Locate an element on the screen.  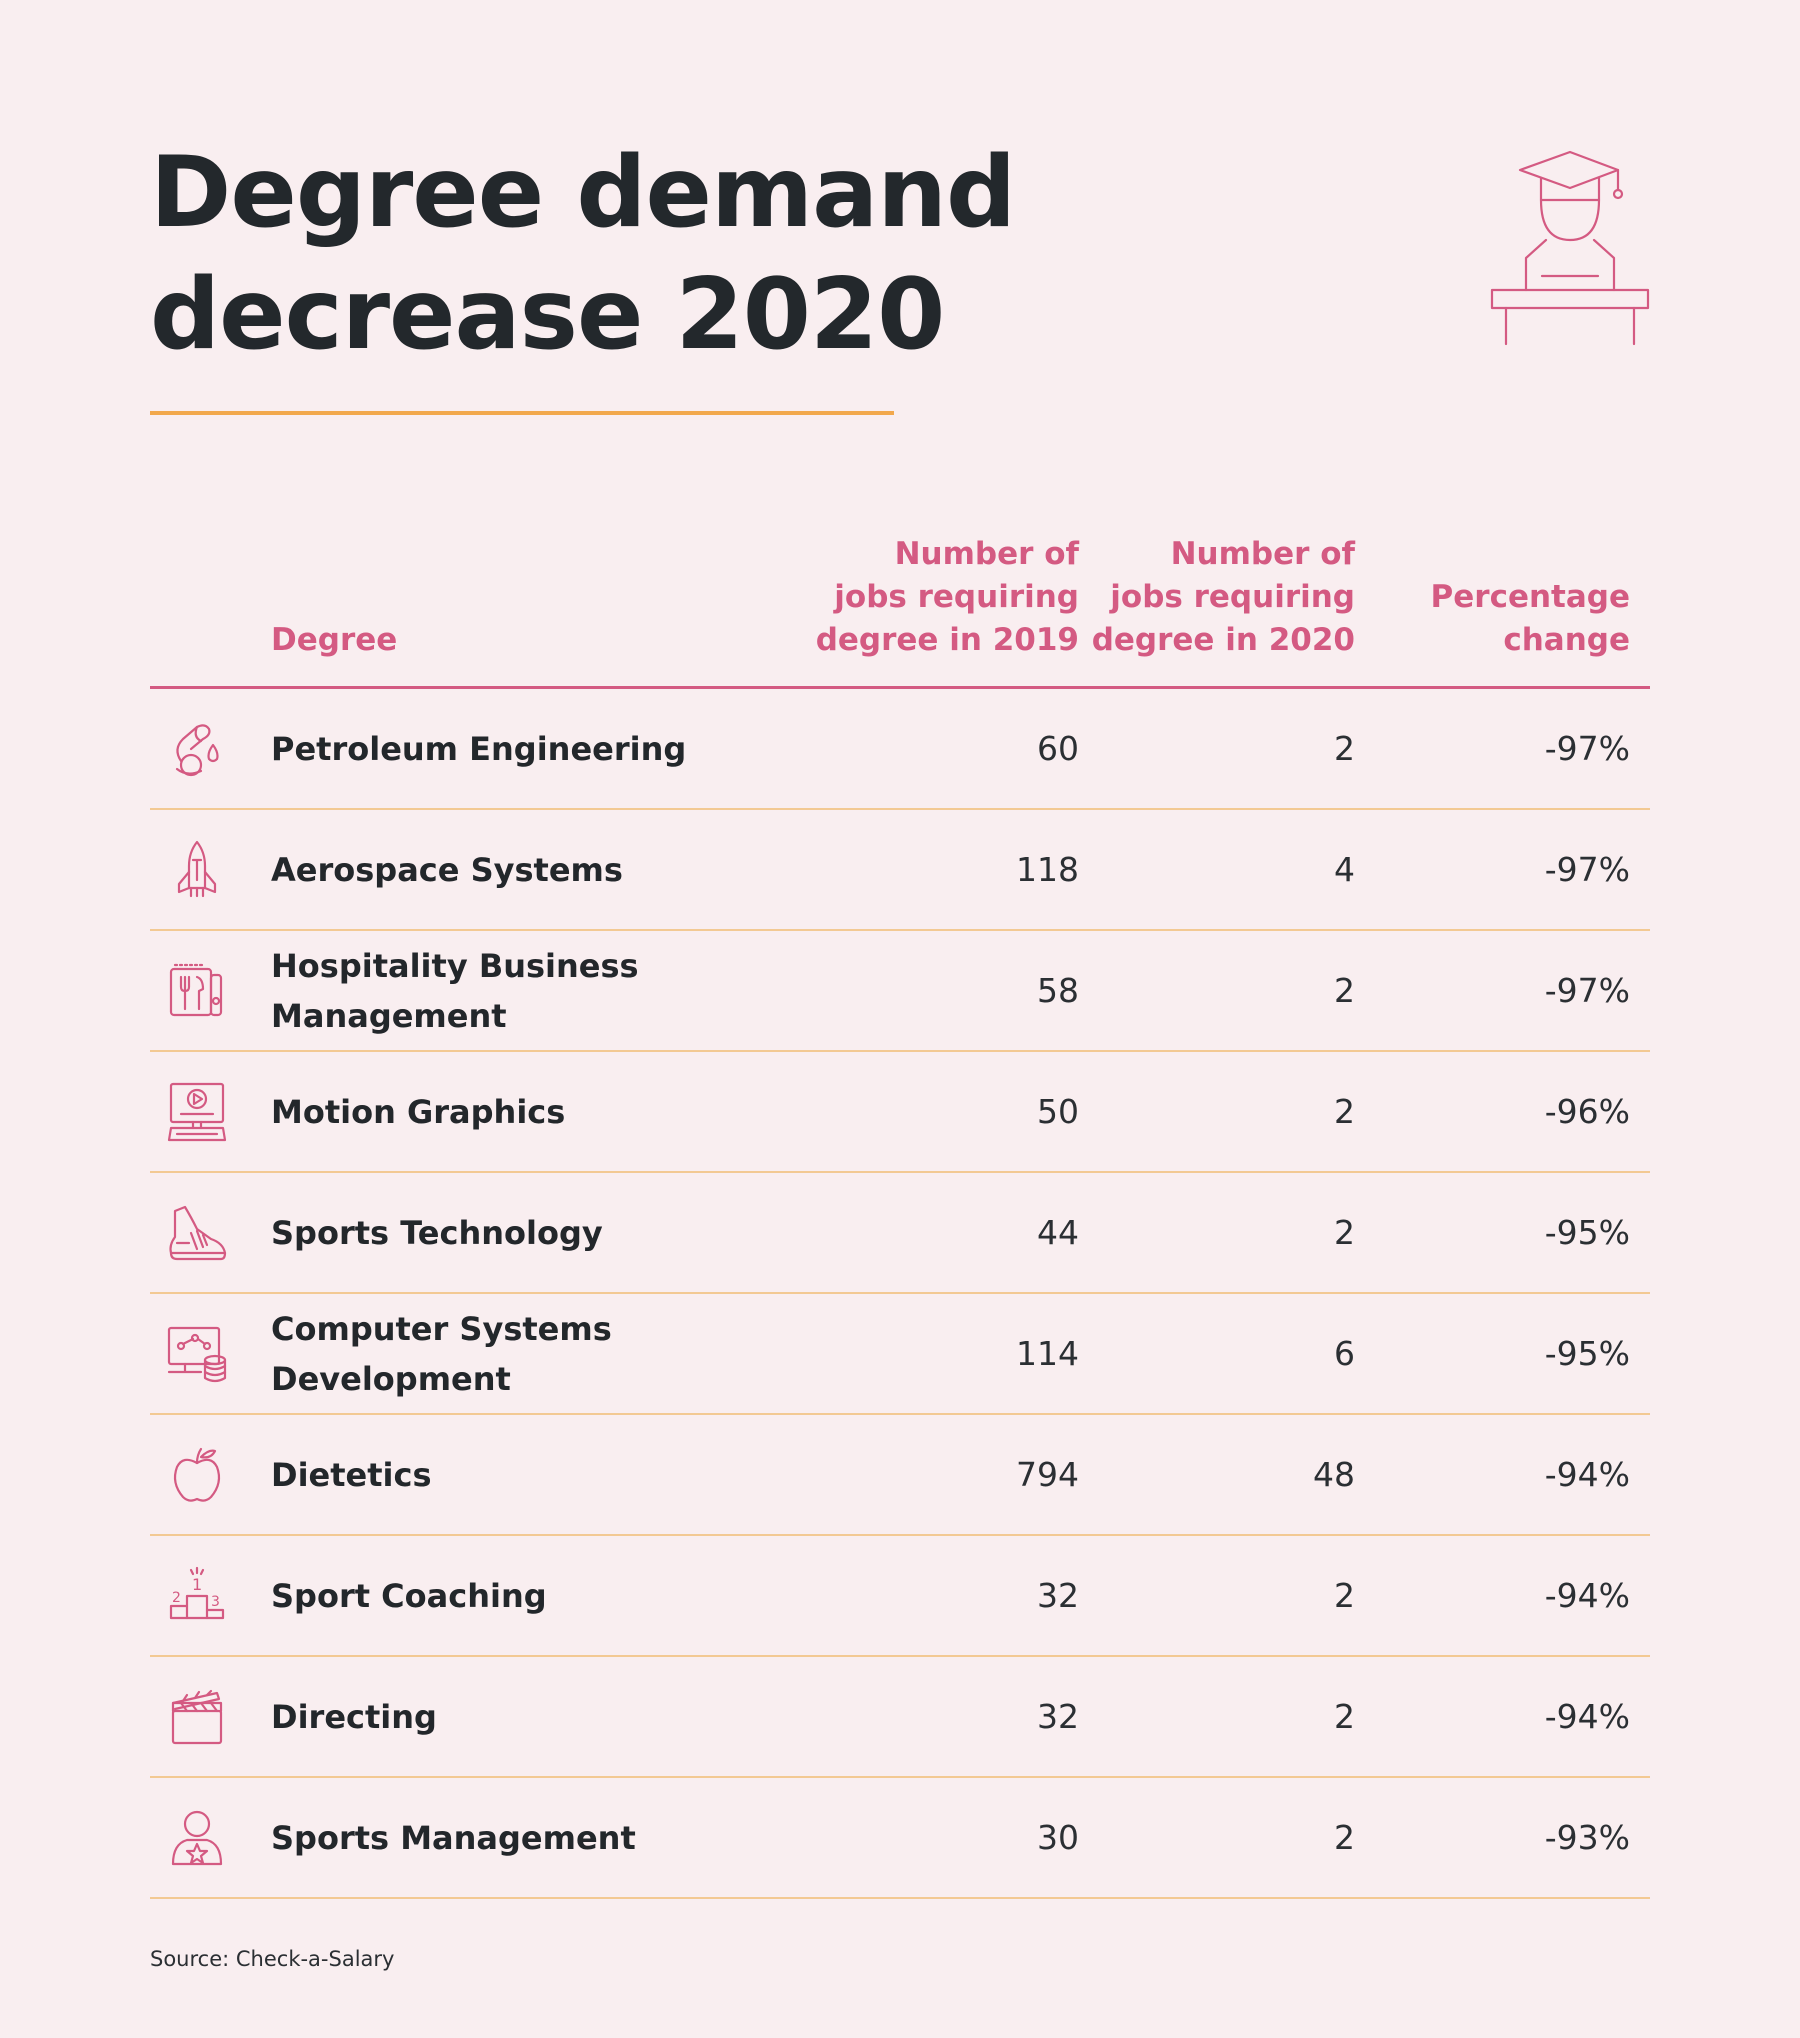
percentage-change-value: -93% is located at coordinates (1587, 1837).